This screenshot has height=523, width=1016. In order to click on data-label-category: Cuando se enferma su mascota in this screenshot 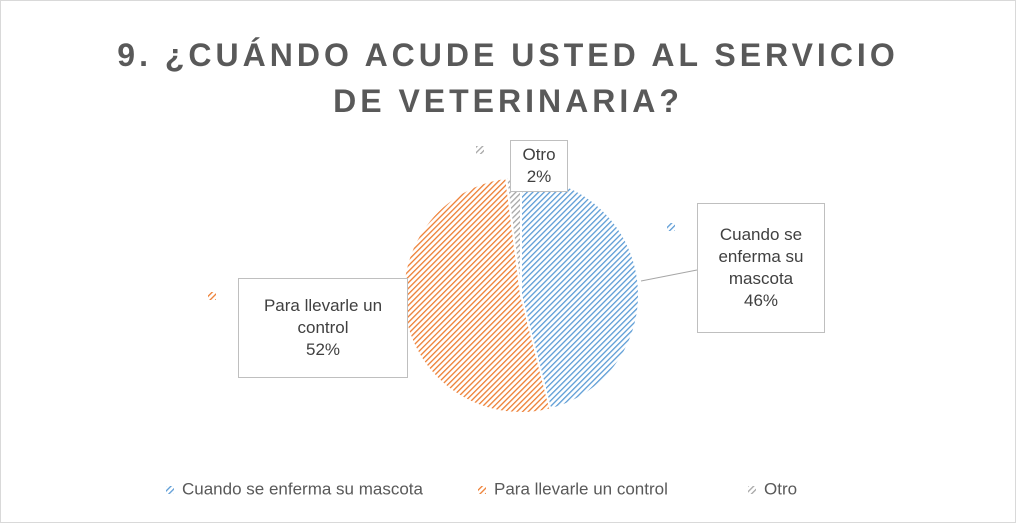, I will do `click(761, 256)`.